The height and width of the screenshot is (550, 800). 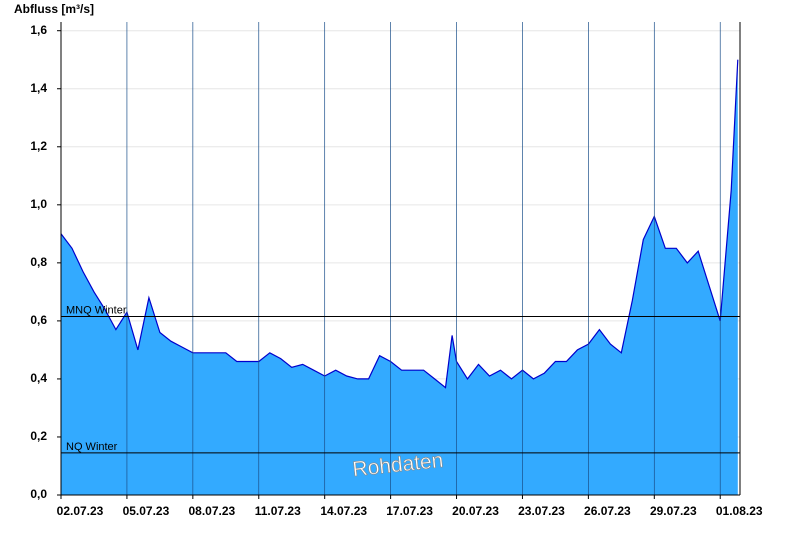 I want to click on reference-label: NQ Winter, so click(x=92, y=447).